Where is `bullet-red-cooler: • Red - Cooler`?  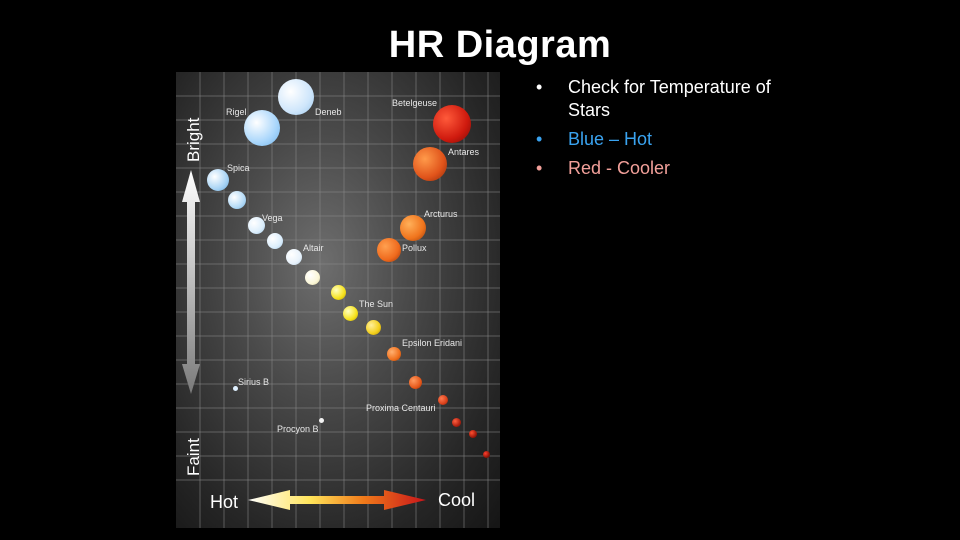 bullet-red-cooler: • Red - Cooler is located at coordinates (660, 168).